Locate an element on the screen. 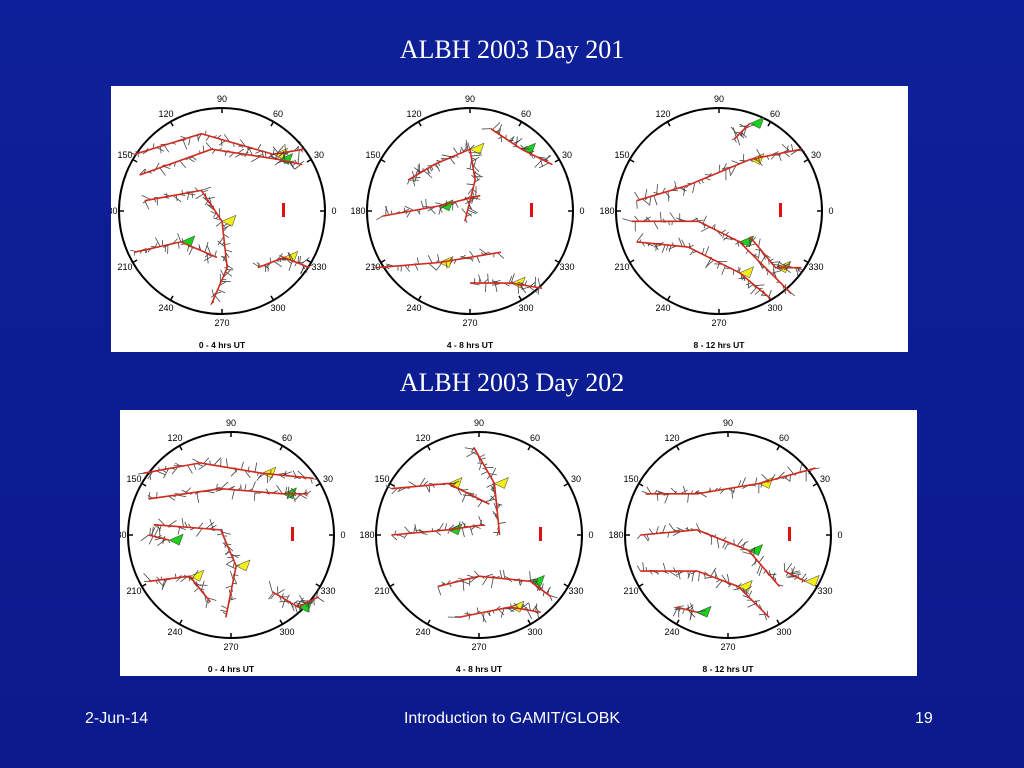 This screenshot has height=768, width=1024. azimuth-label: 60 is located at coordinates (287, 438).